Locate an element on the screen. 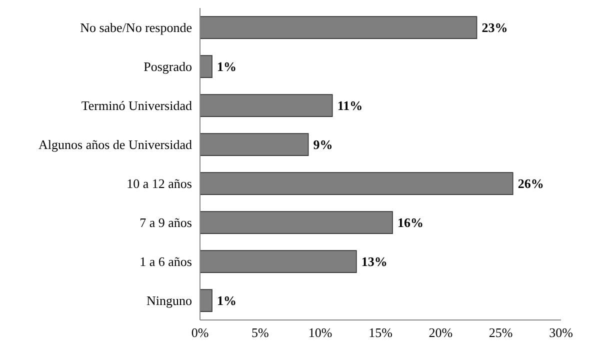 The height and width of the screenshot is (356, 589). data-label: 26% is located at coordinates (531, 184).